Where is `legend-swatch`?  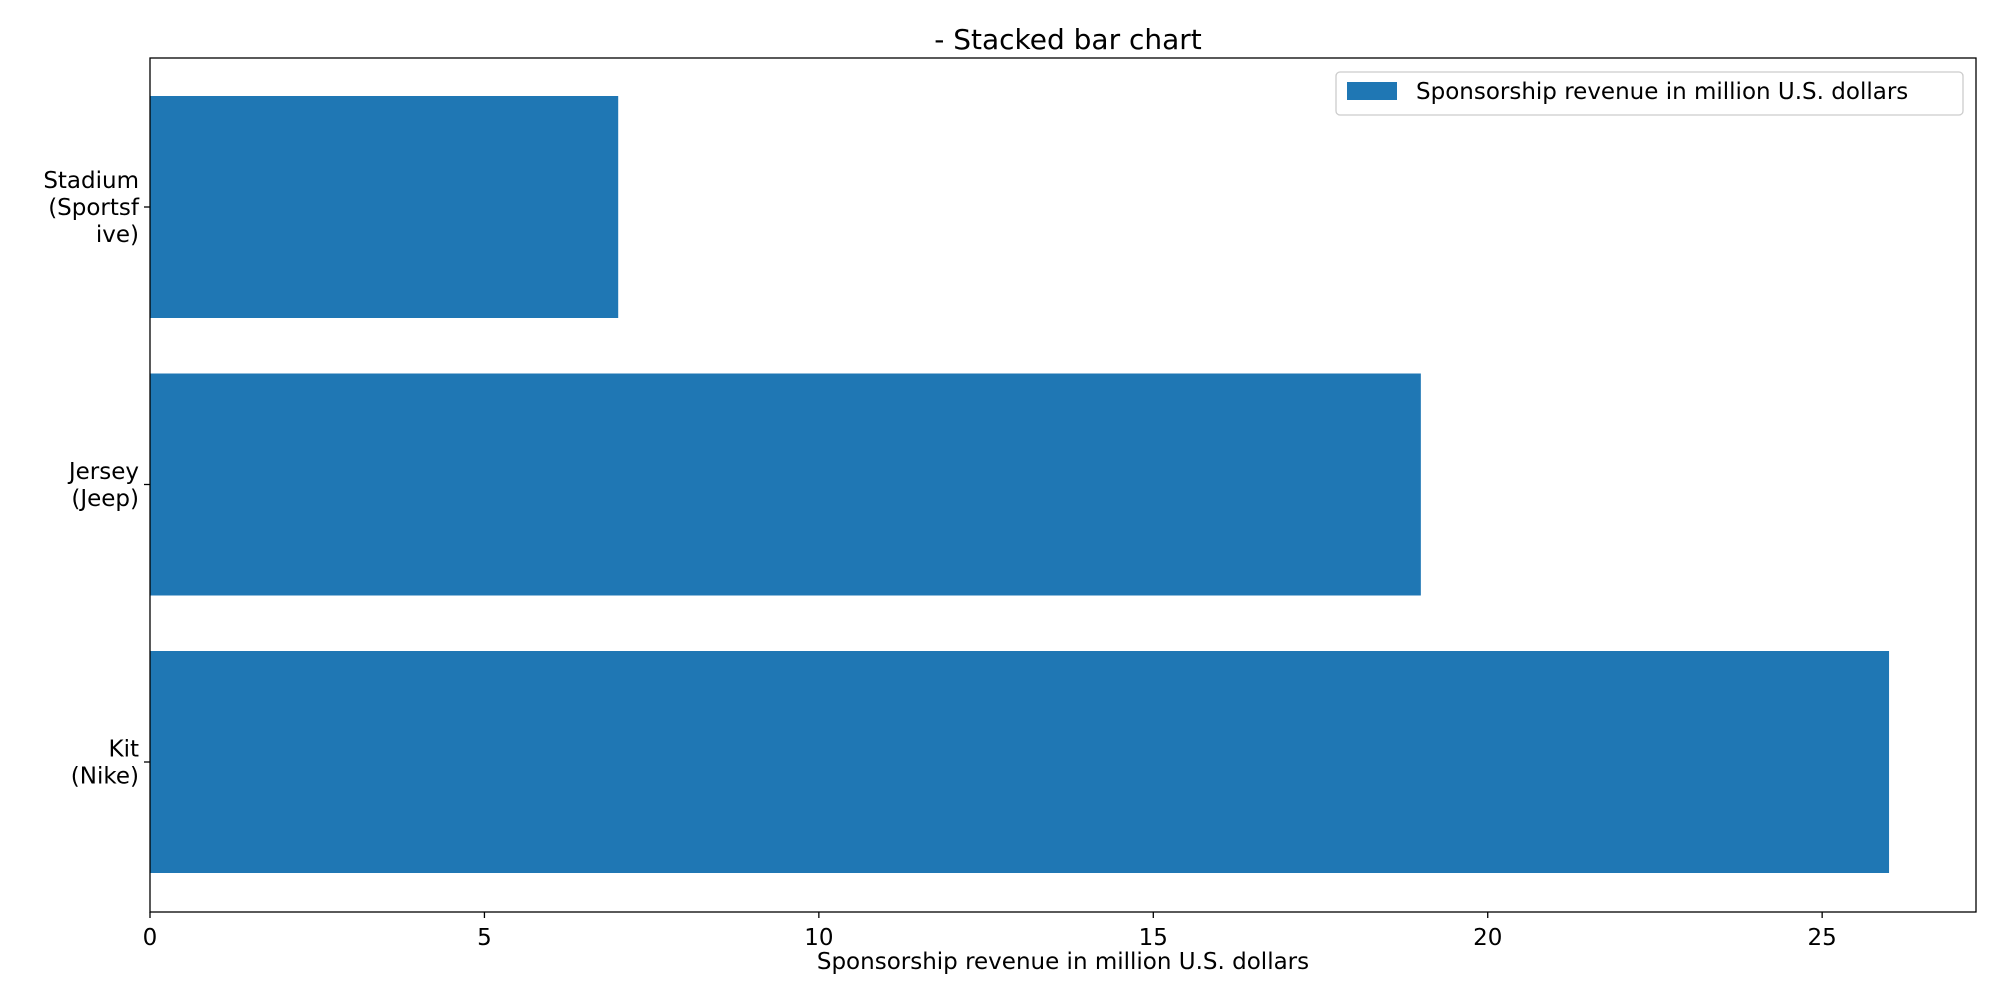
legend-swatch is located at coordinates (1372, 91).